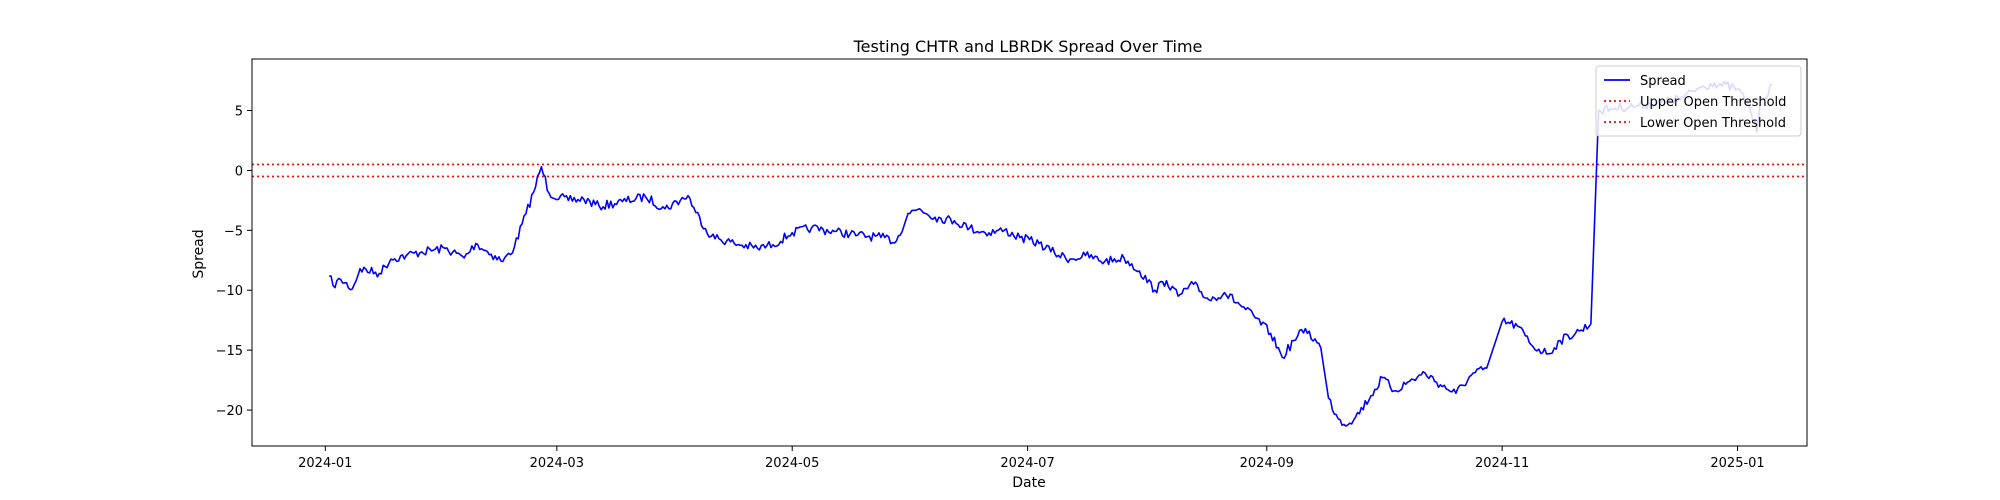 This screenshot has height=500, width=2000. I want to click on legend-label: Lower Open Threshold, so click(1713, 123).